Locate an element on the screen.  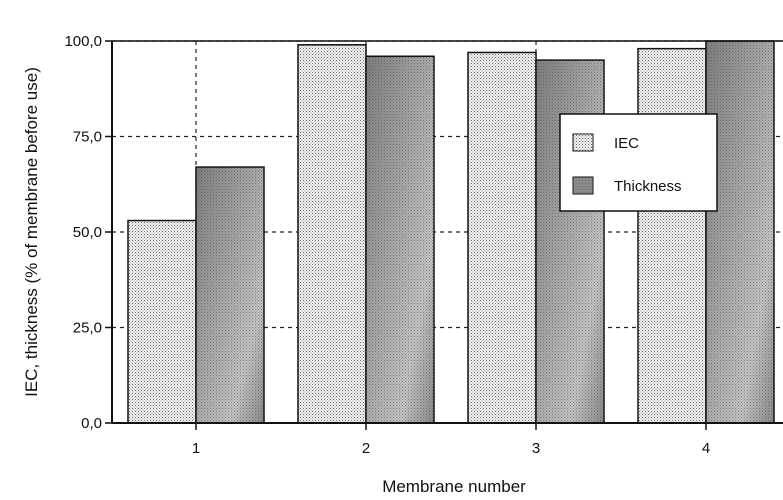
legend-label-thickness: Thickness is located at coordinates (648, 186).